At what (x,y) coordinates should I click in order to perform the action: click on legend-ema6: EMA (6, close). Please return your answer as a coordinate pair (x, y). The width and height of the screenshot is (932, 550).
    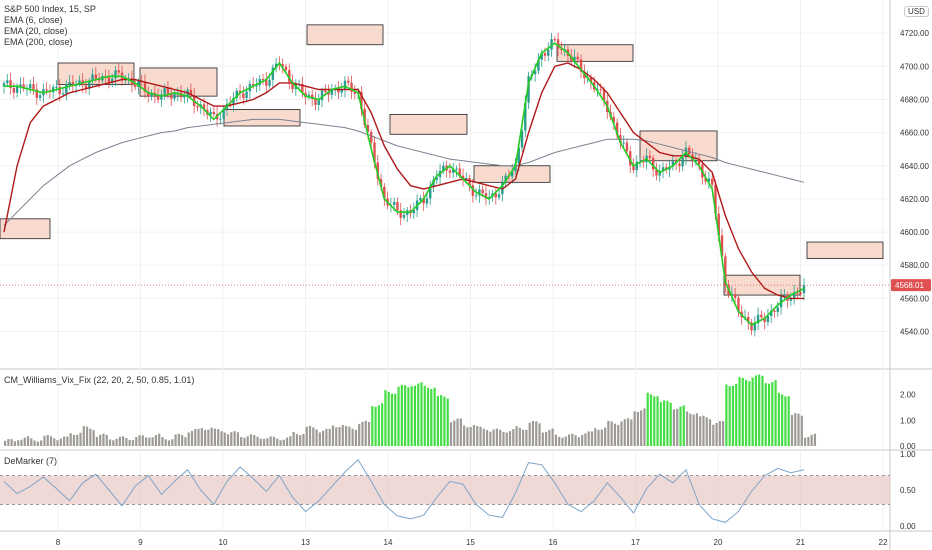
    Looking at the image, I should click on (33, 20).